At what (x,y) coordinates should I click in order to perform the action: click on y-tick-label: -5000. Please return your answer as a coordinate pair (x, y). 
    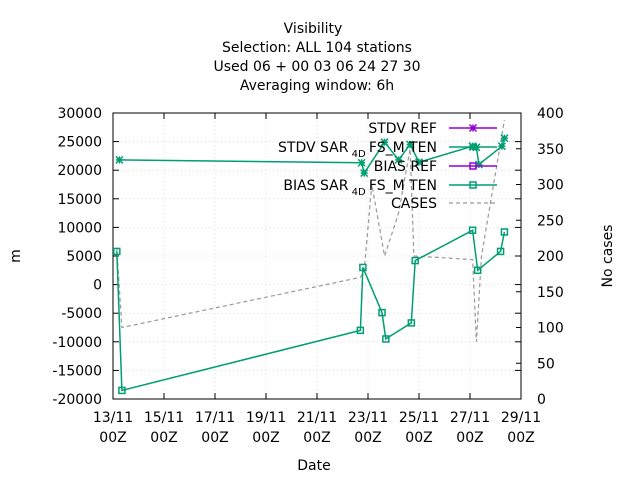
    Looking at the image, I should click on (81, 314).